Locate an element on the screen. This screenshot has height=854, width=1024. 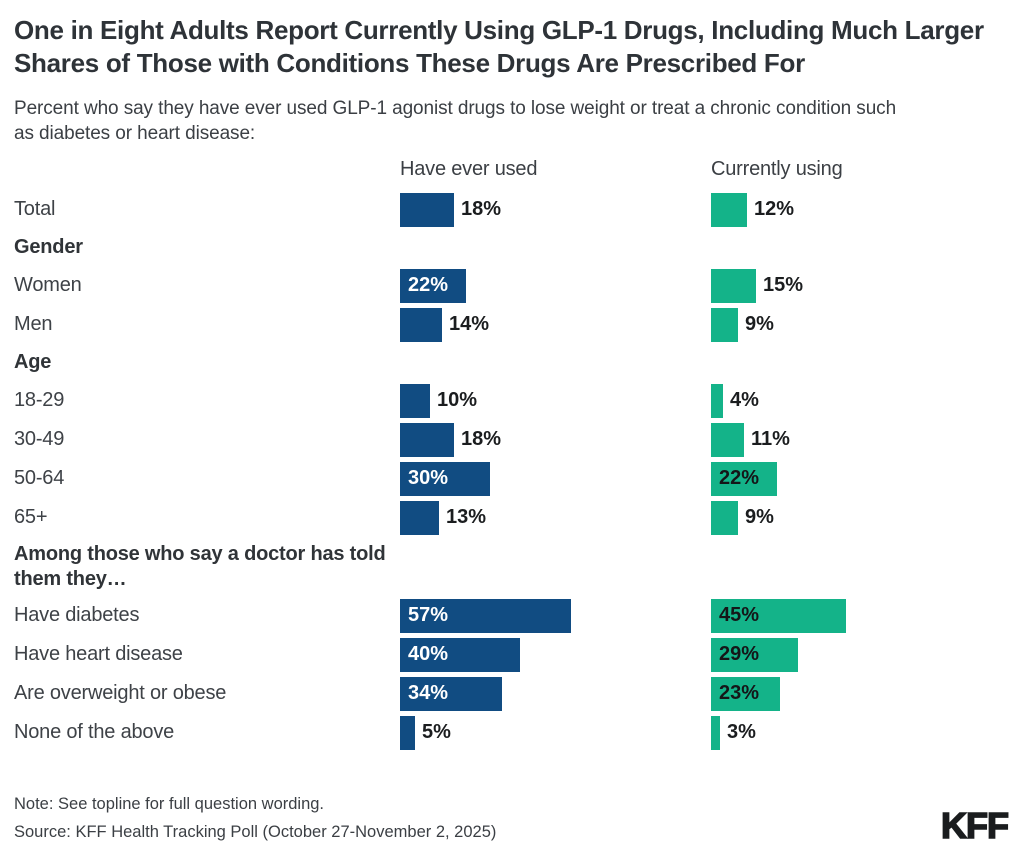
series-header-currently-using: Currently using is located at coordinates (777, 169).